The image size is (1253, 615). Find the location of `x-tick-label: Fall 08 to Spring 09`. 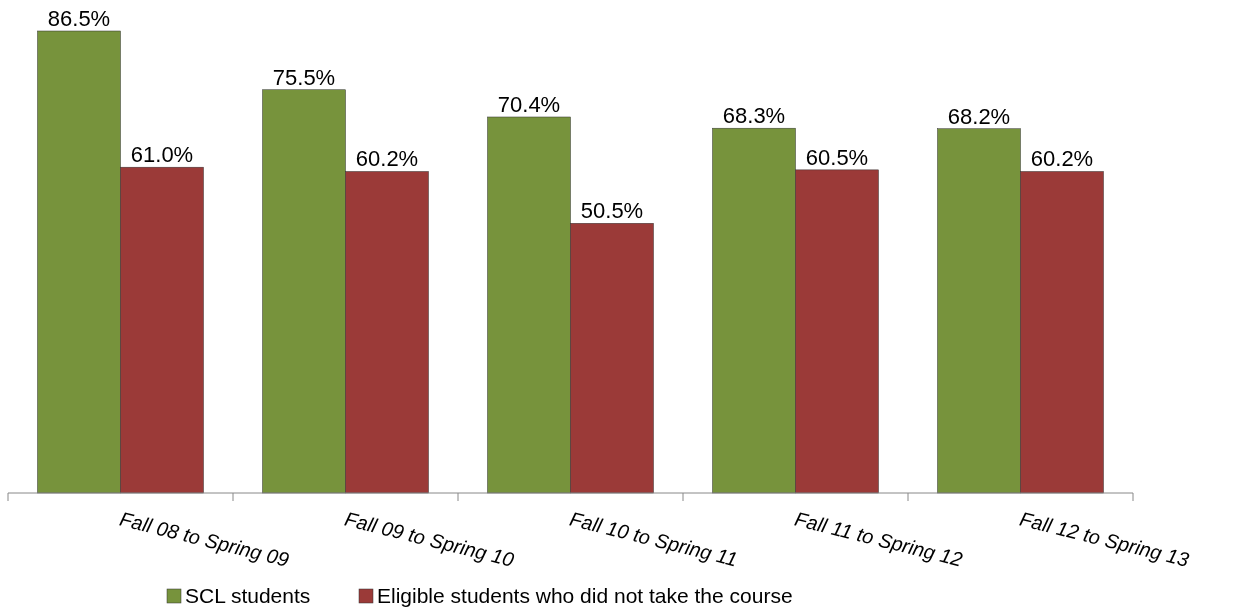

x-tick-label: Fall 08 to Spring 09 is located at coordinates (204, 539).